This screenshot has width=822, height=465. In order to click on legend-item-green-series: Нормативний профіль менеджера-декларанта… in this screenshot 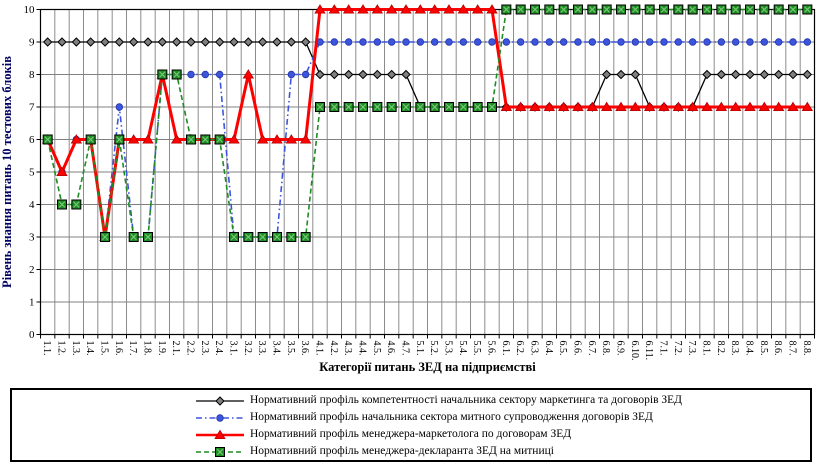, I will do `click(502, 450)`.